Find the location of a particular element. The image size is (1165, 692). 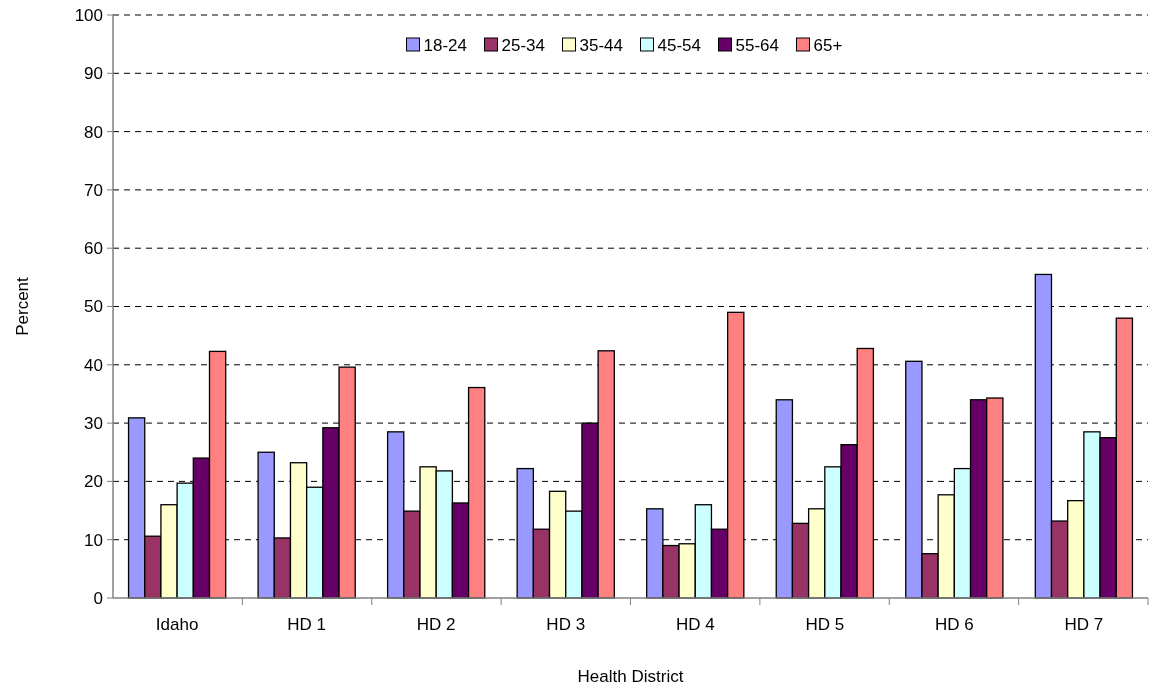

y-tick-label: 10 is located at coordinates (93, 540).